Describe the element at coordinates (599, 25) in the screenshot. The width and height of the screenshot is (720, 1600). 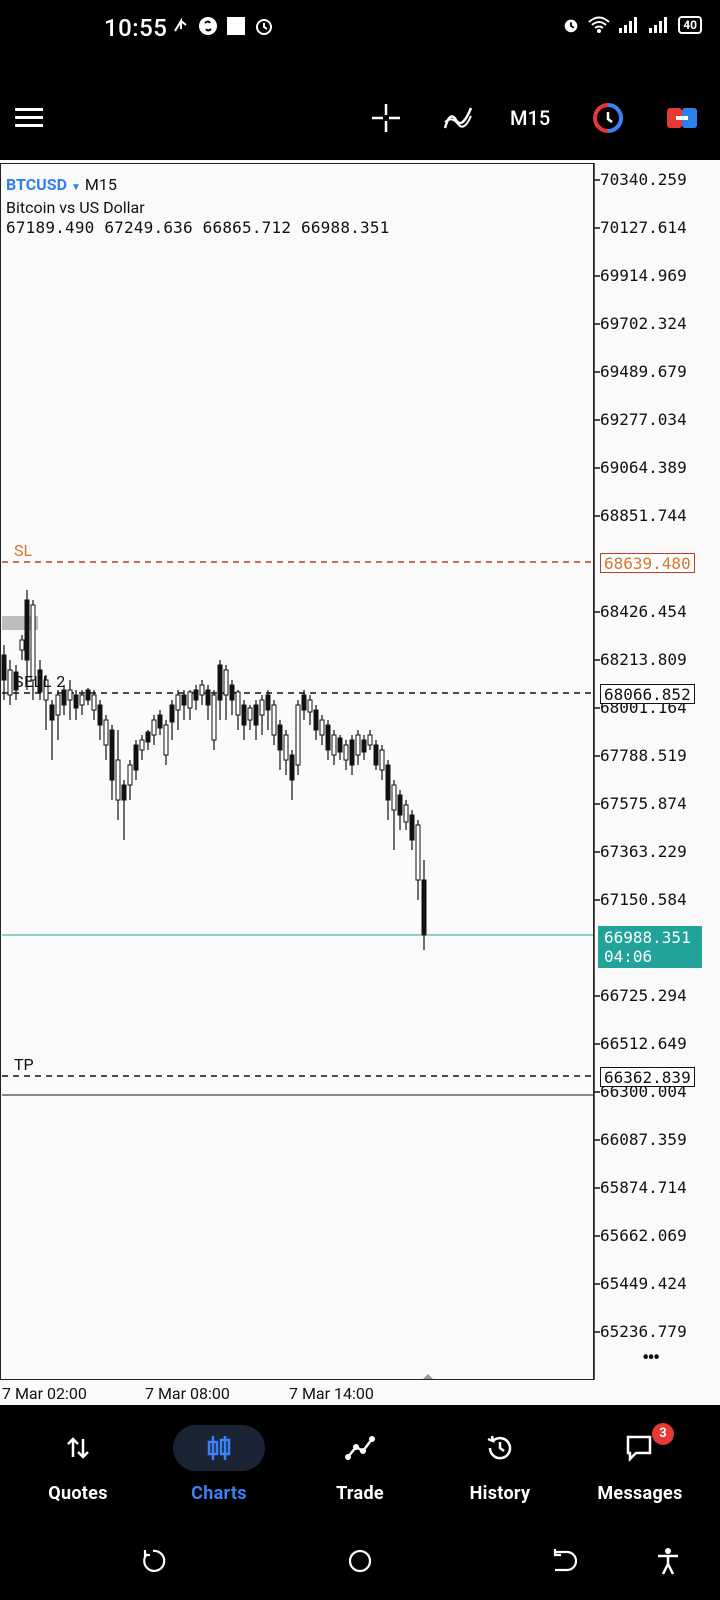
I see `wifi-icon` at that location.